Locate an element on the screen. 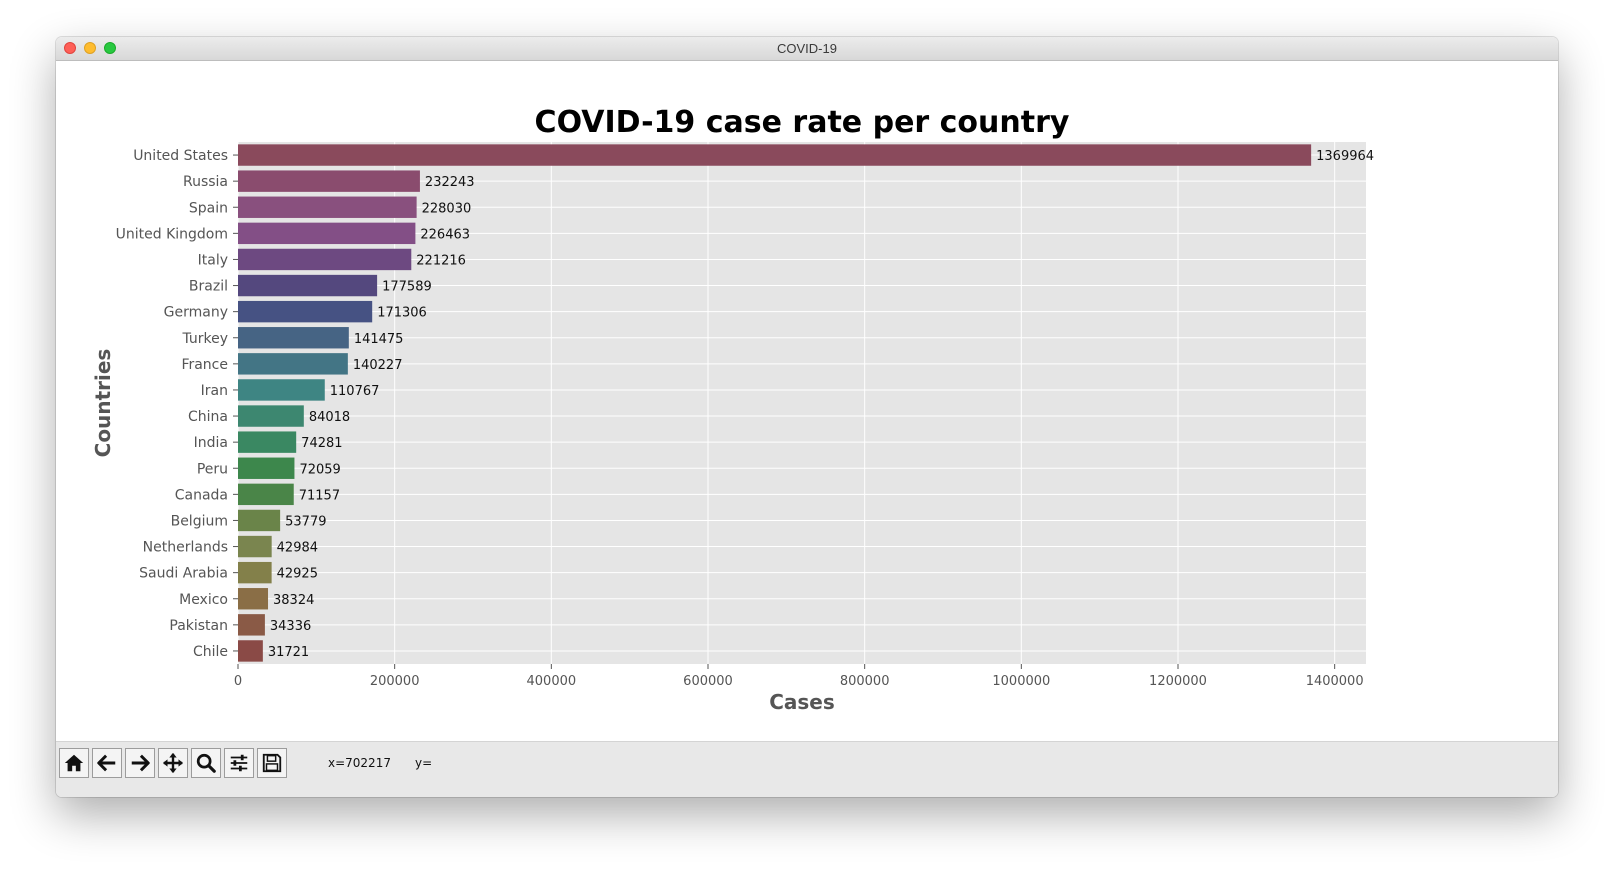  y-tick-label: Italy is located at coordinates (213, 260).